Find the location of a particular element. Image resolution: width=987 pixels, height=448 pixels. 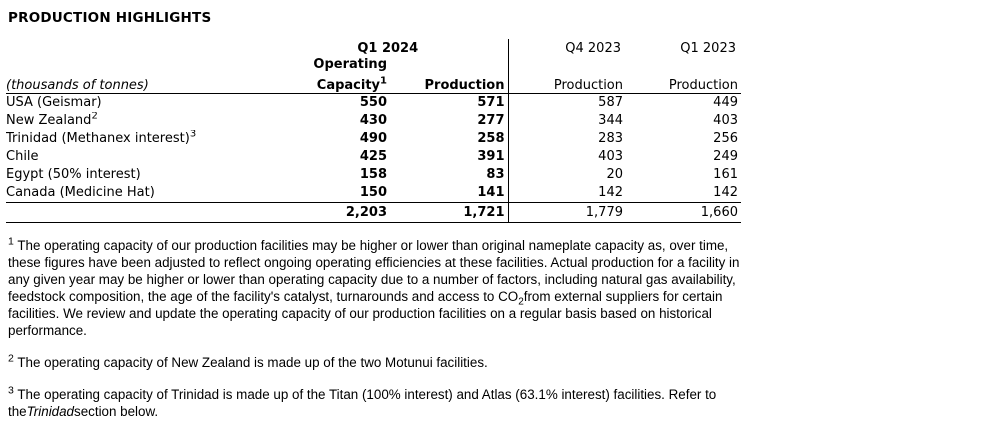

q1-2023-production-cell: 142 is located at coordinates (725, 192).